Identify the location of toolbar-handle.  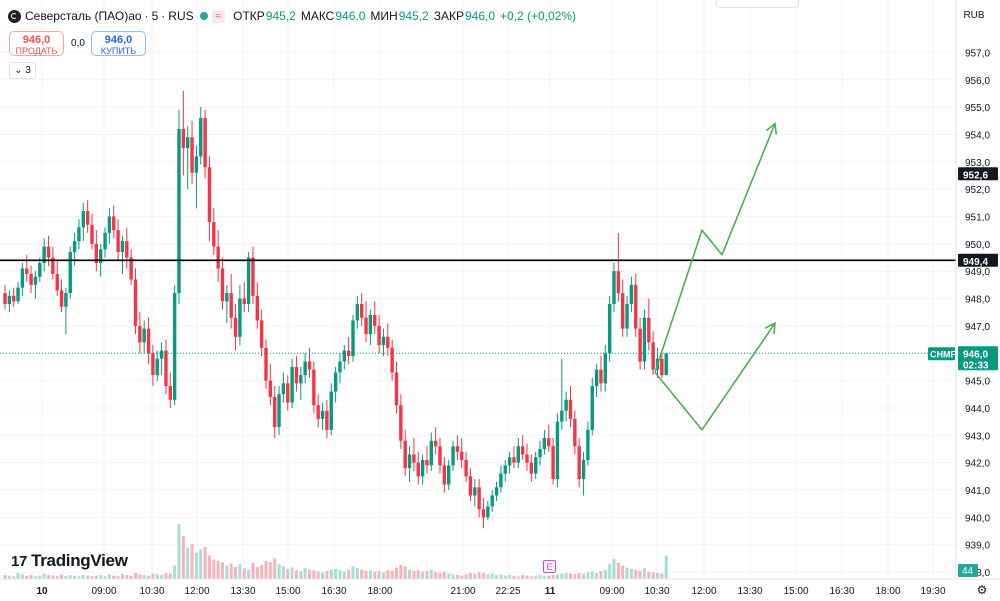
(757, 4).